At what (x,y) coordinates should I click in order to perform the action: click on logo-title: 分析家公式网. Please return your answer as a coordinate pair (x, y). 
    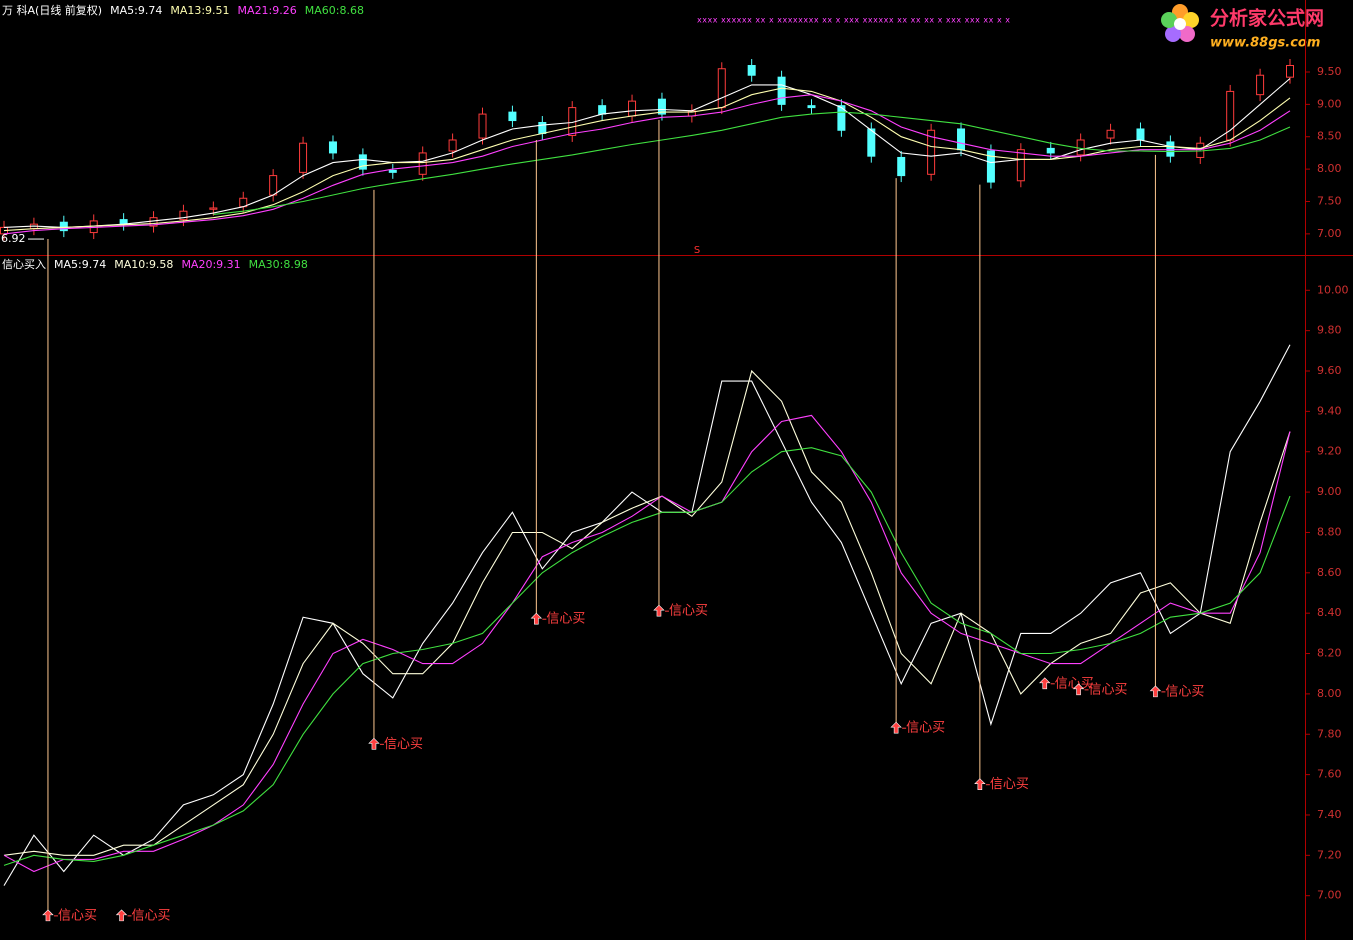
    Looking at the image, I should click on (1267, 18).